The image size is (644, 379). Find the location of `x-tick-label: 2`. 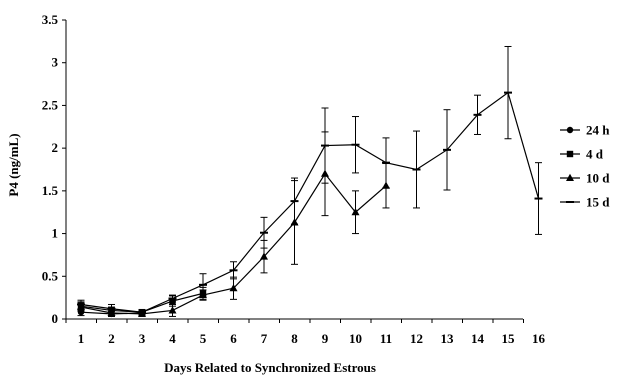

x-tick-label: 2 is located at coordinates (111, 338).